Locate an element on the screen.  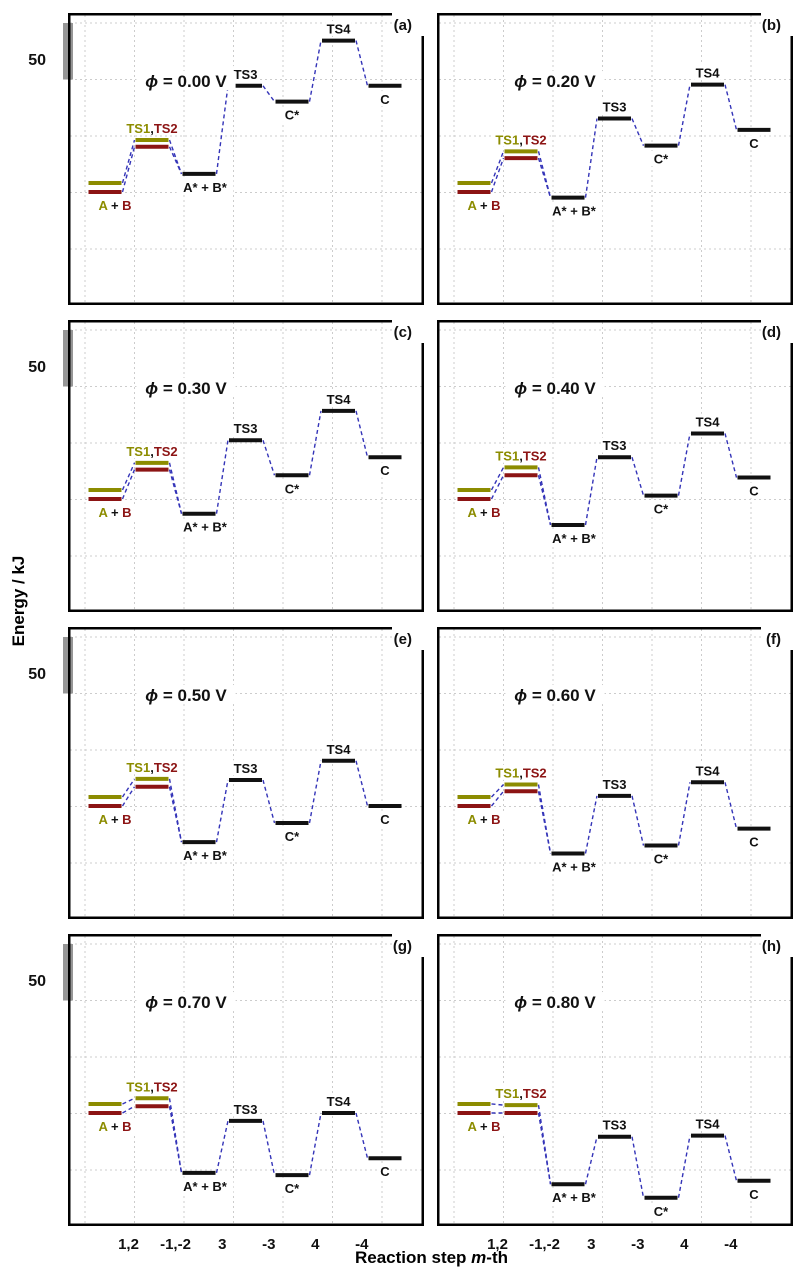
corner-label: (b) is located at coordinates (771, 25).